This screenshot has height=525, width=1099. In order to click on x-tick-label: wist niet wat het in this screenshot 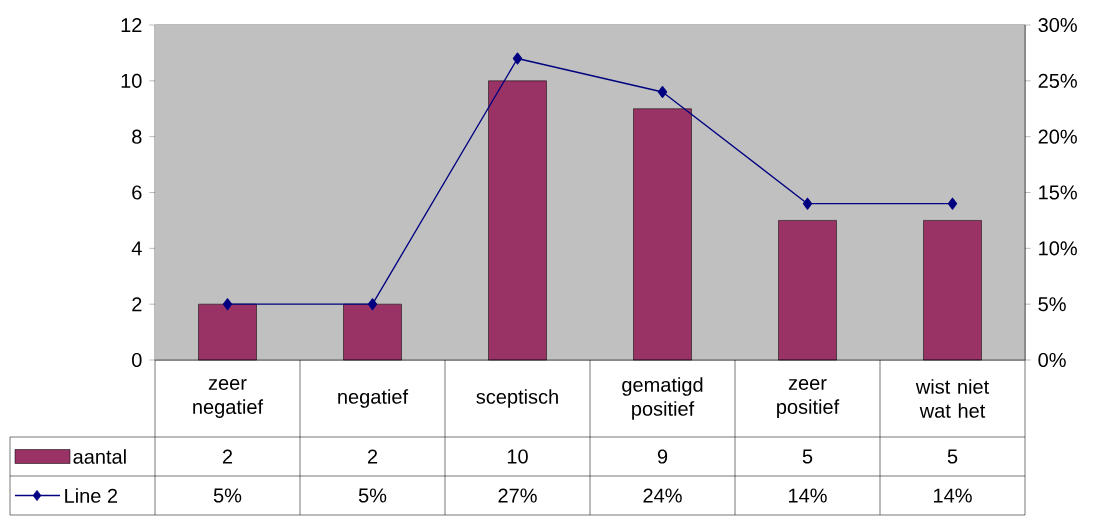, I will do `click(952, 398)`.